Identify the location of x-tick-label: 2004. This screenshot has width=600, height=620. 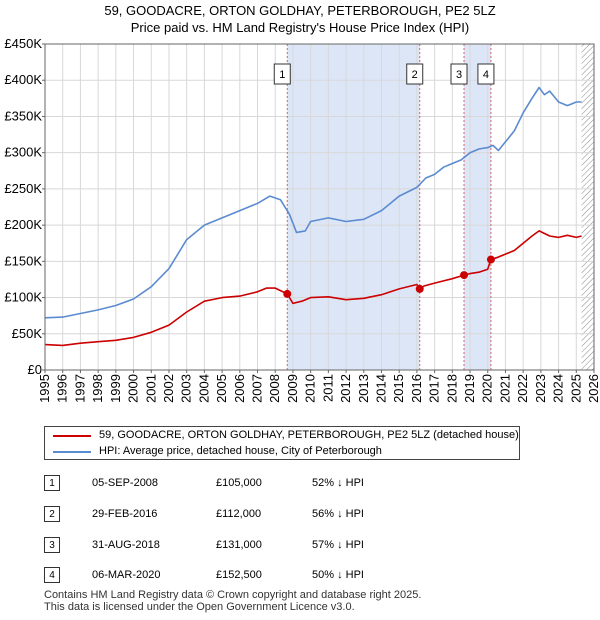
(203, 388).